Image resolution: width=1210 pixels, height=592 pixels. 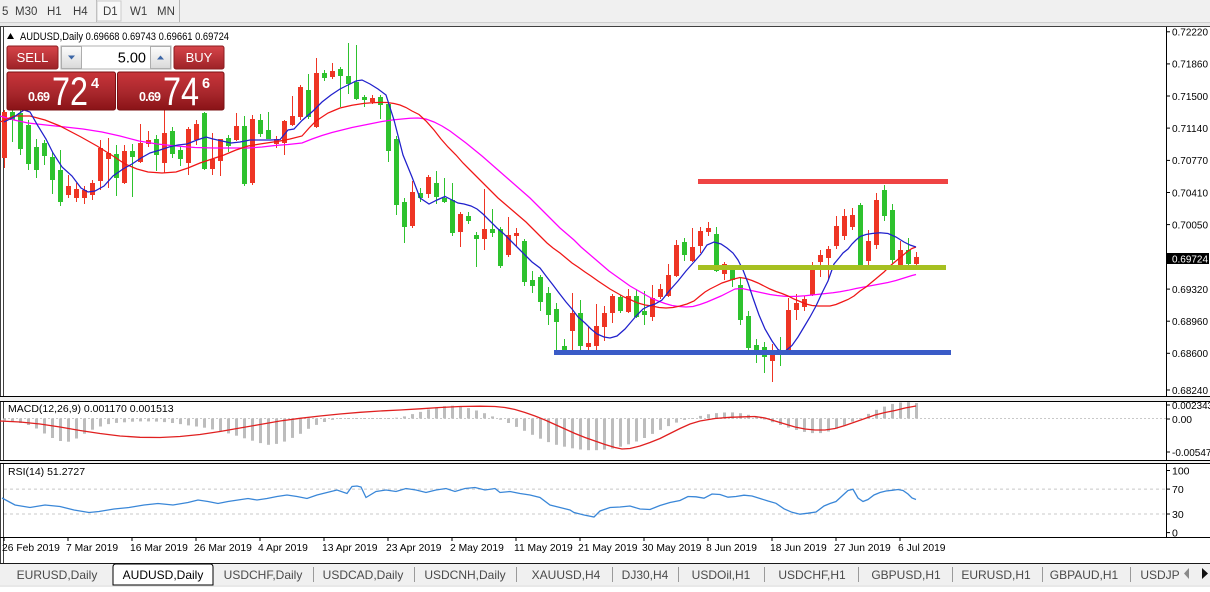 I want to click on svg-text: 18 Jun 2019, so click(x=798, y=548).